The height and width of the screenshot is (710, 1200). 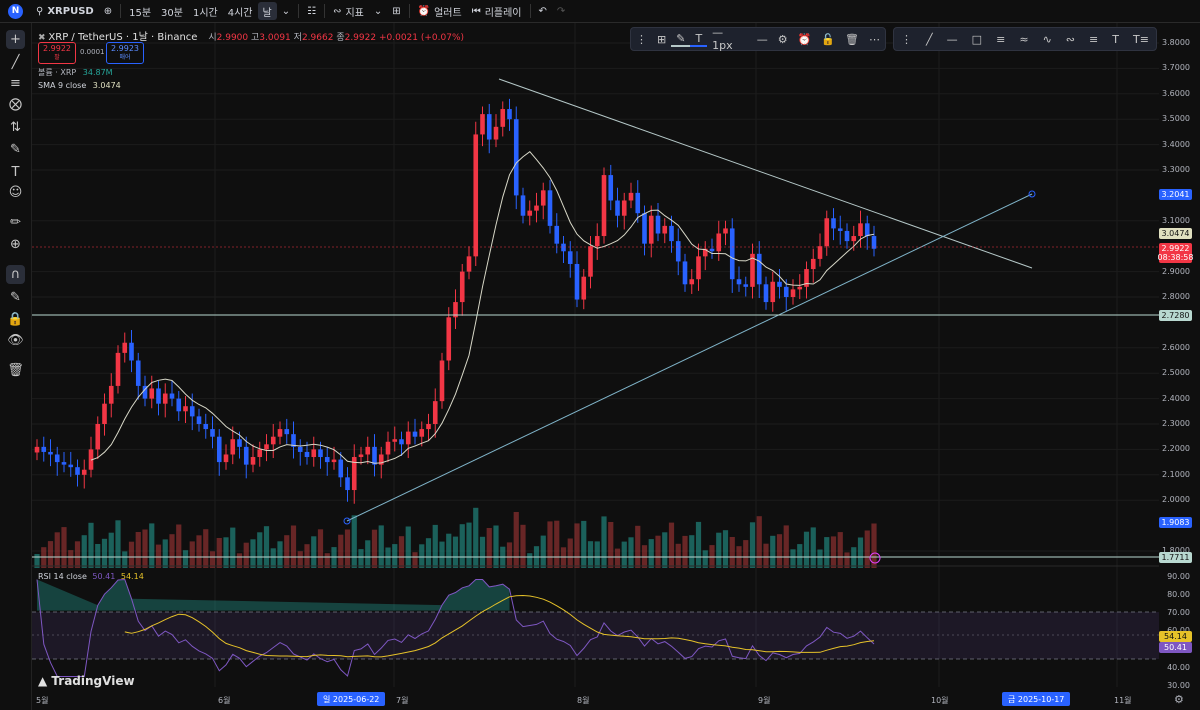 What do you see at coordinates (1175, 315) in the screenshot?
I see `horizontal-line-label: 2.7280` at bounding box center [1175, 315].